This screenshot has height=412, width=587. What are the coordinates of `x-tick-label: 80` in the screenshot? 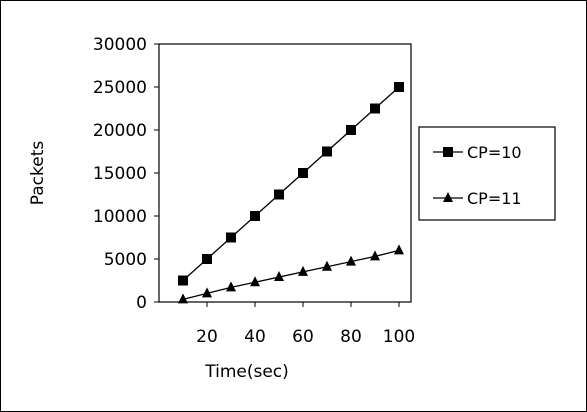 It's located at (351, 337).